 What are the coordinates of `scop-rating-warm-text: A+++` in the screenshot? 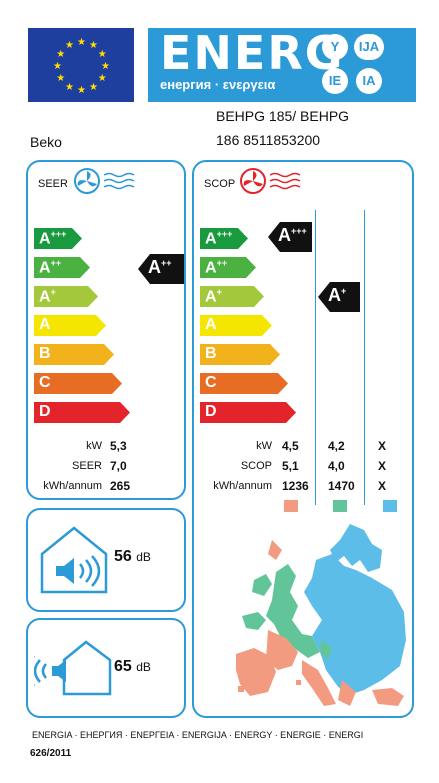 It's located at (292, 235).